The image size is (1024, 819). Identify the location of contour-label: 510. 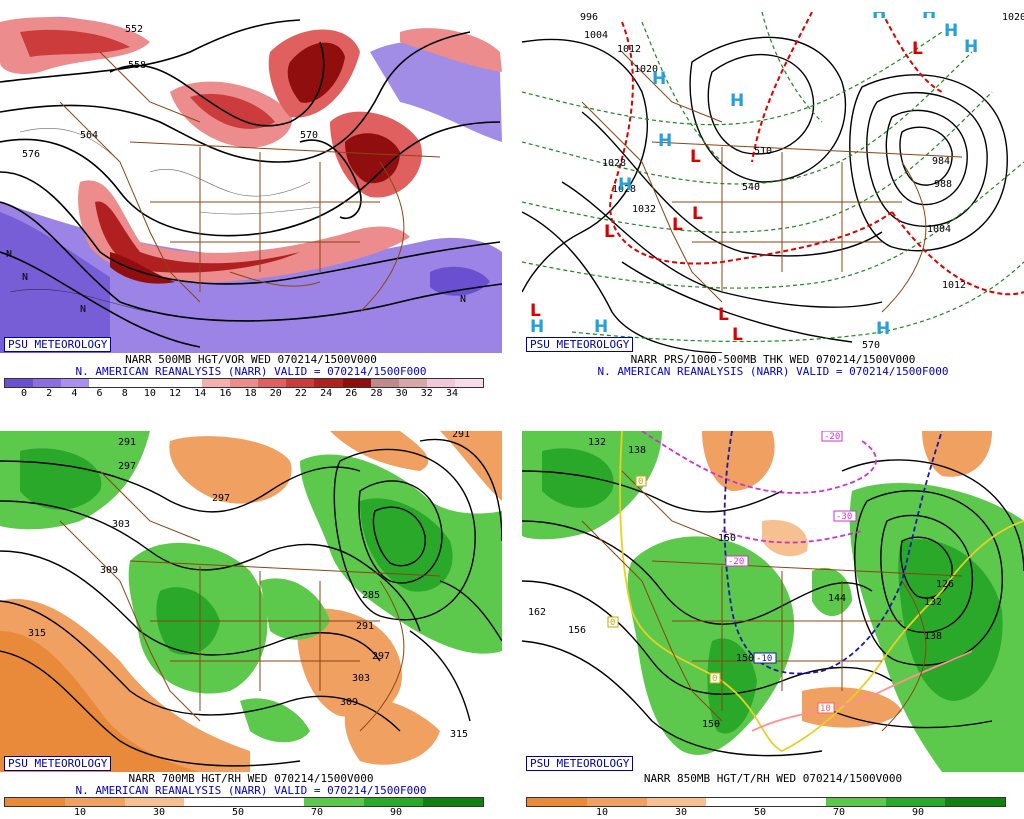
(763, 151).